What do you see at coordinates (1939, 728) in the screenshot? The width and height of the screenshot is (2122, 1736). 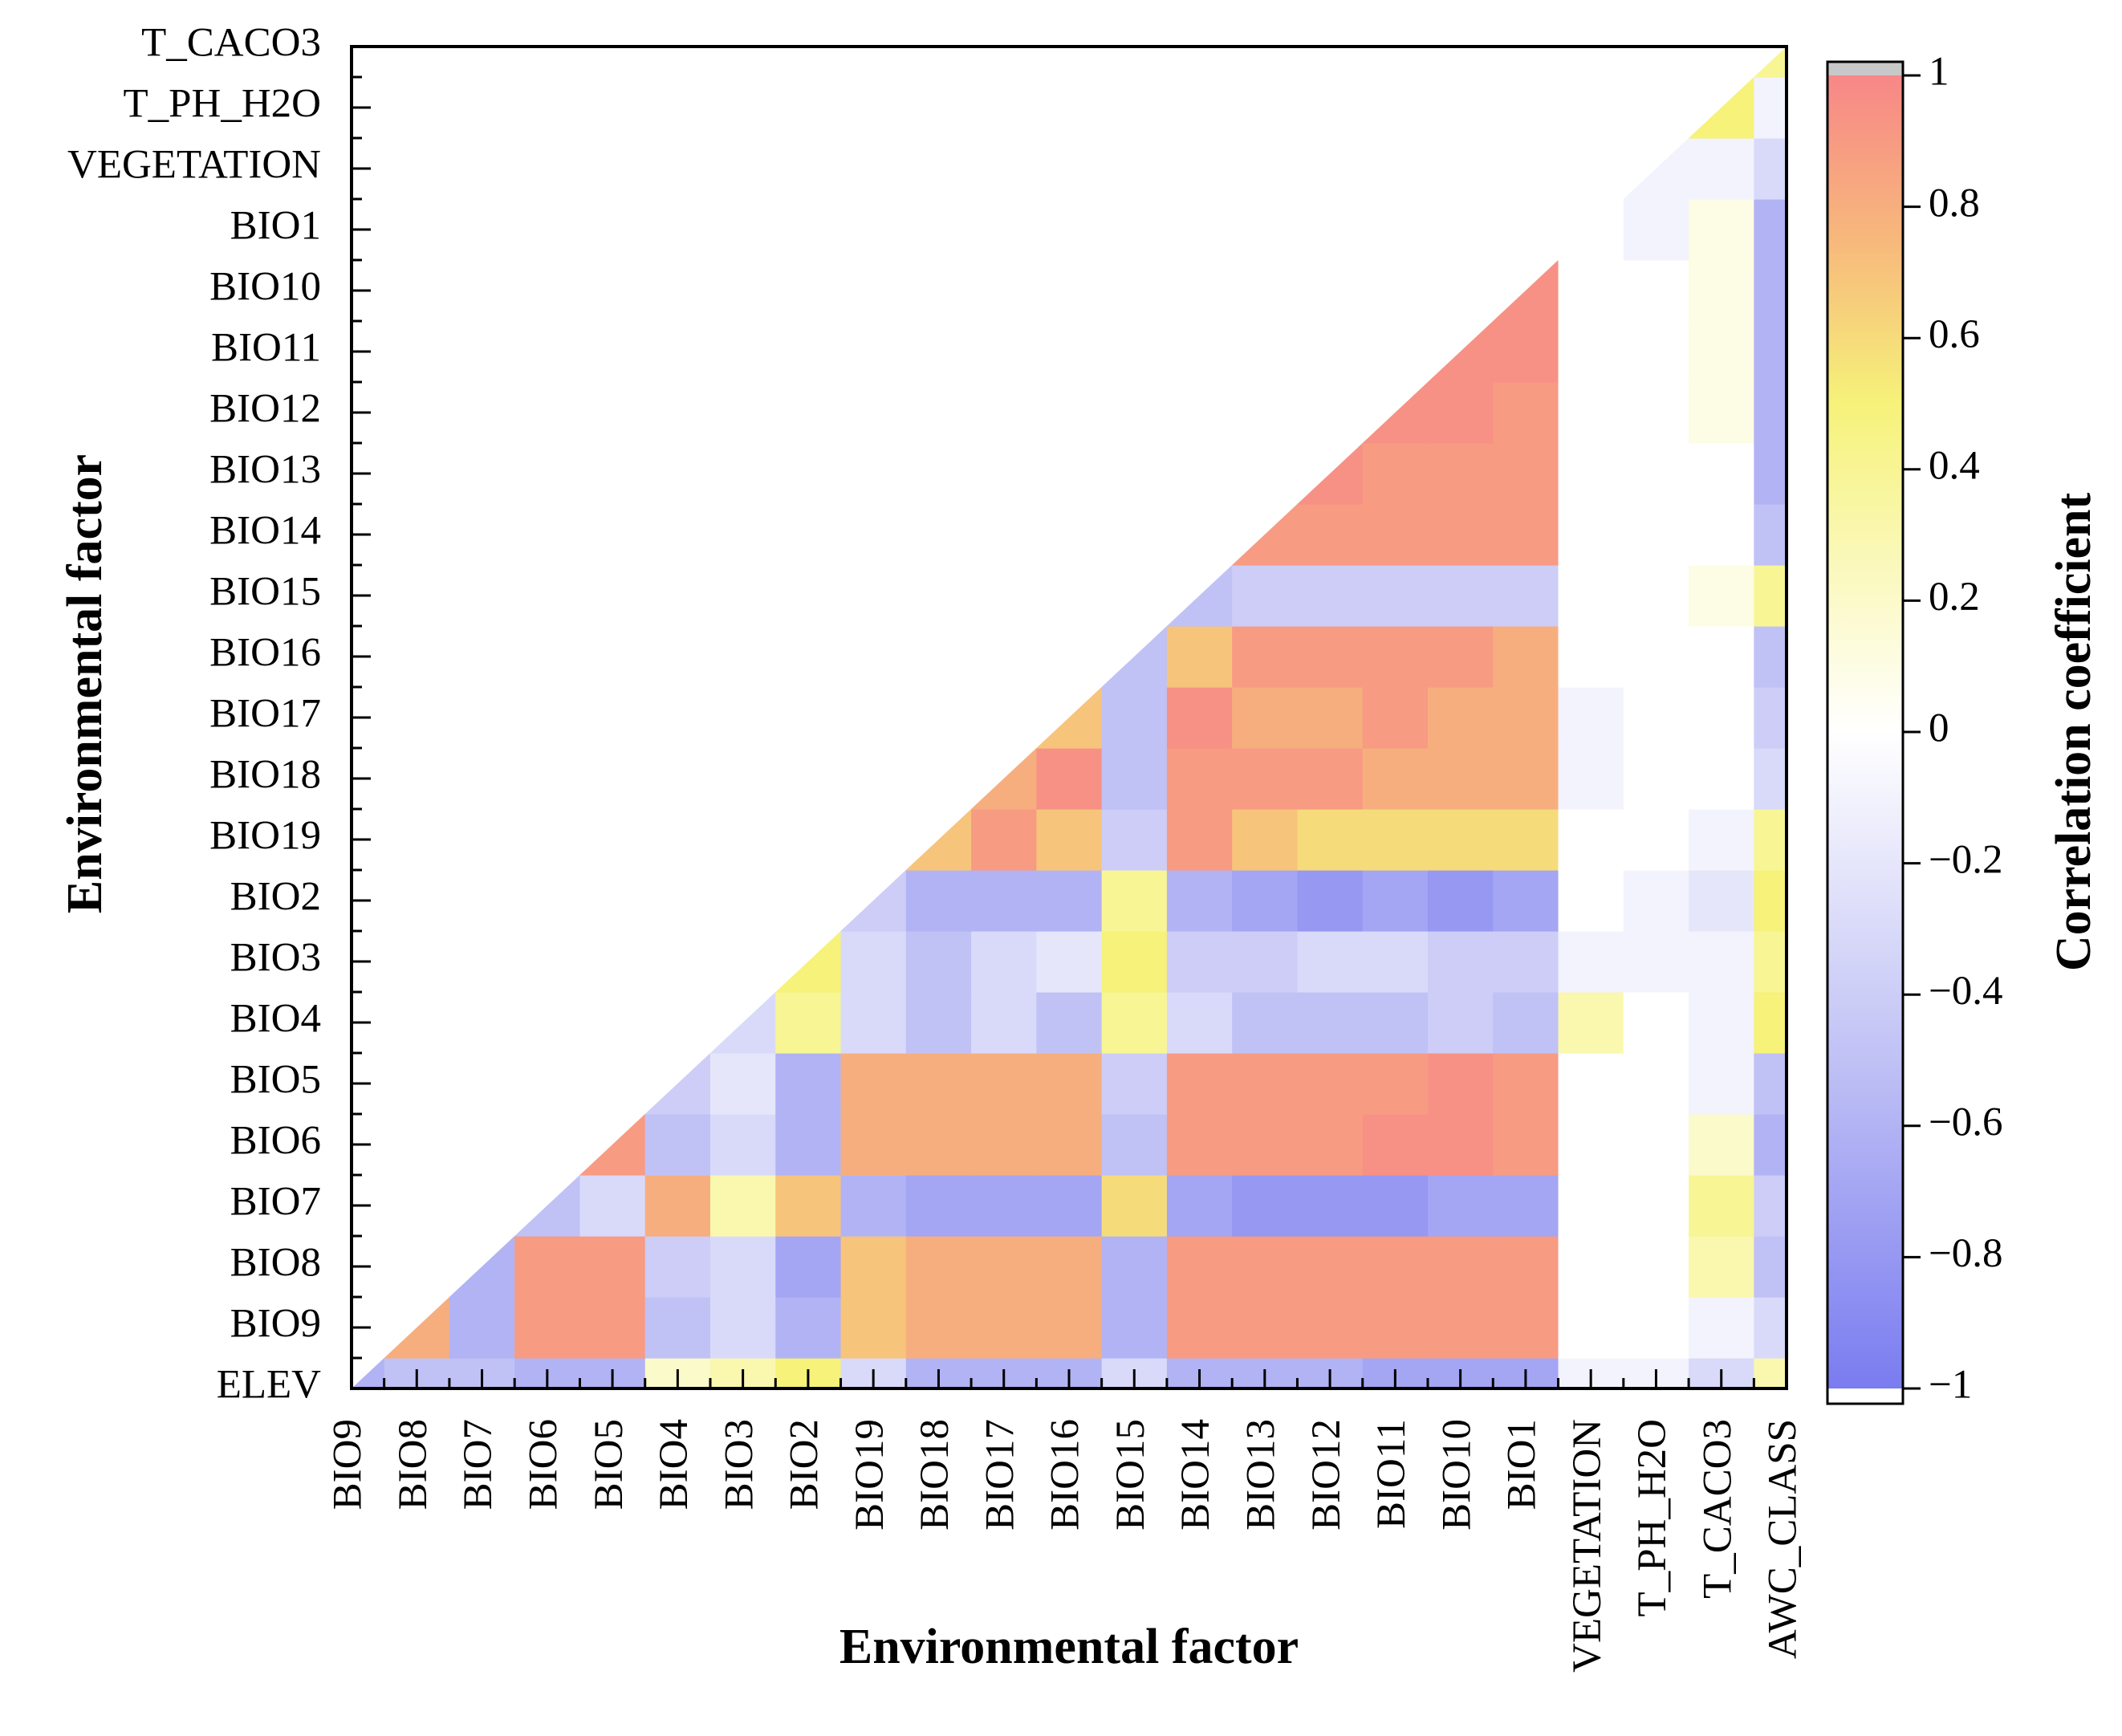 I see `colorbar-tick-label: 0` at bounding box center [1939, 728].